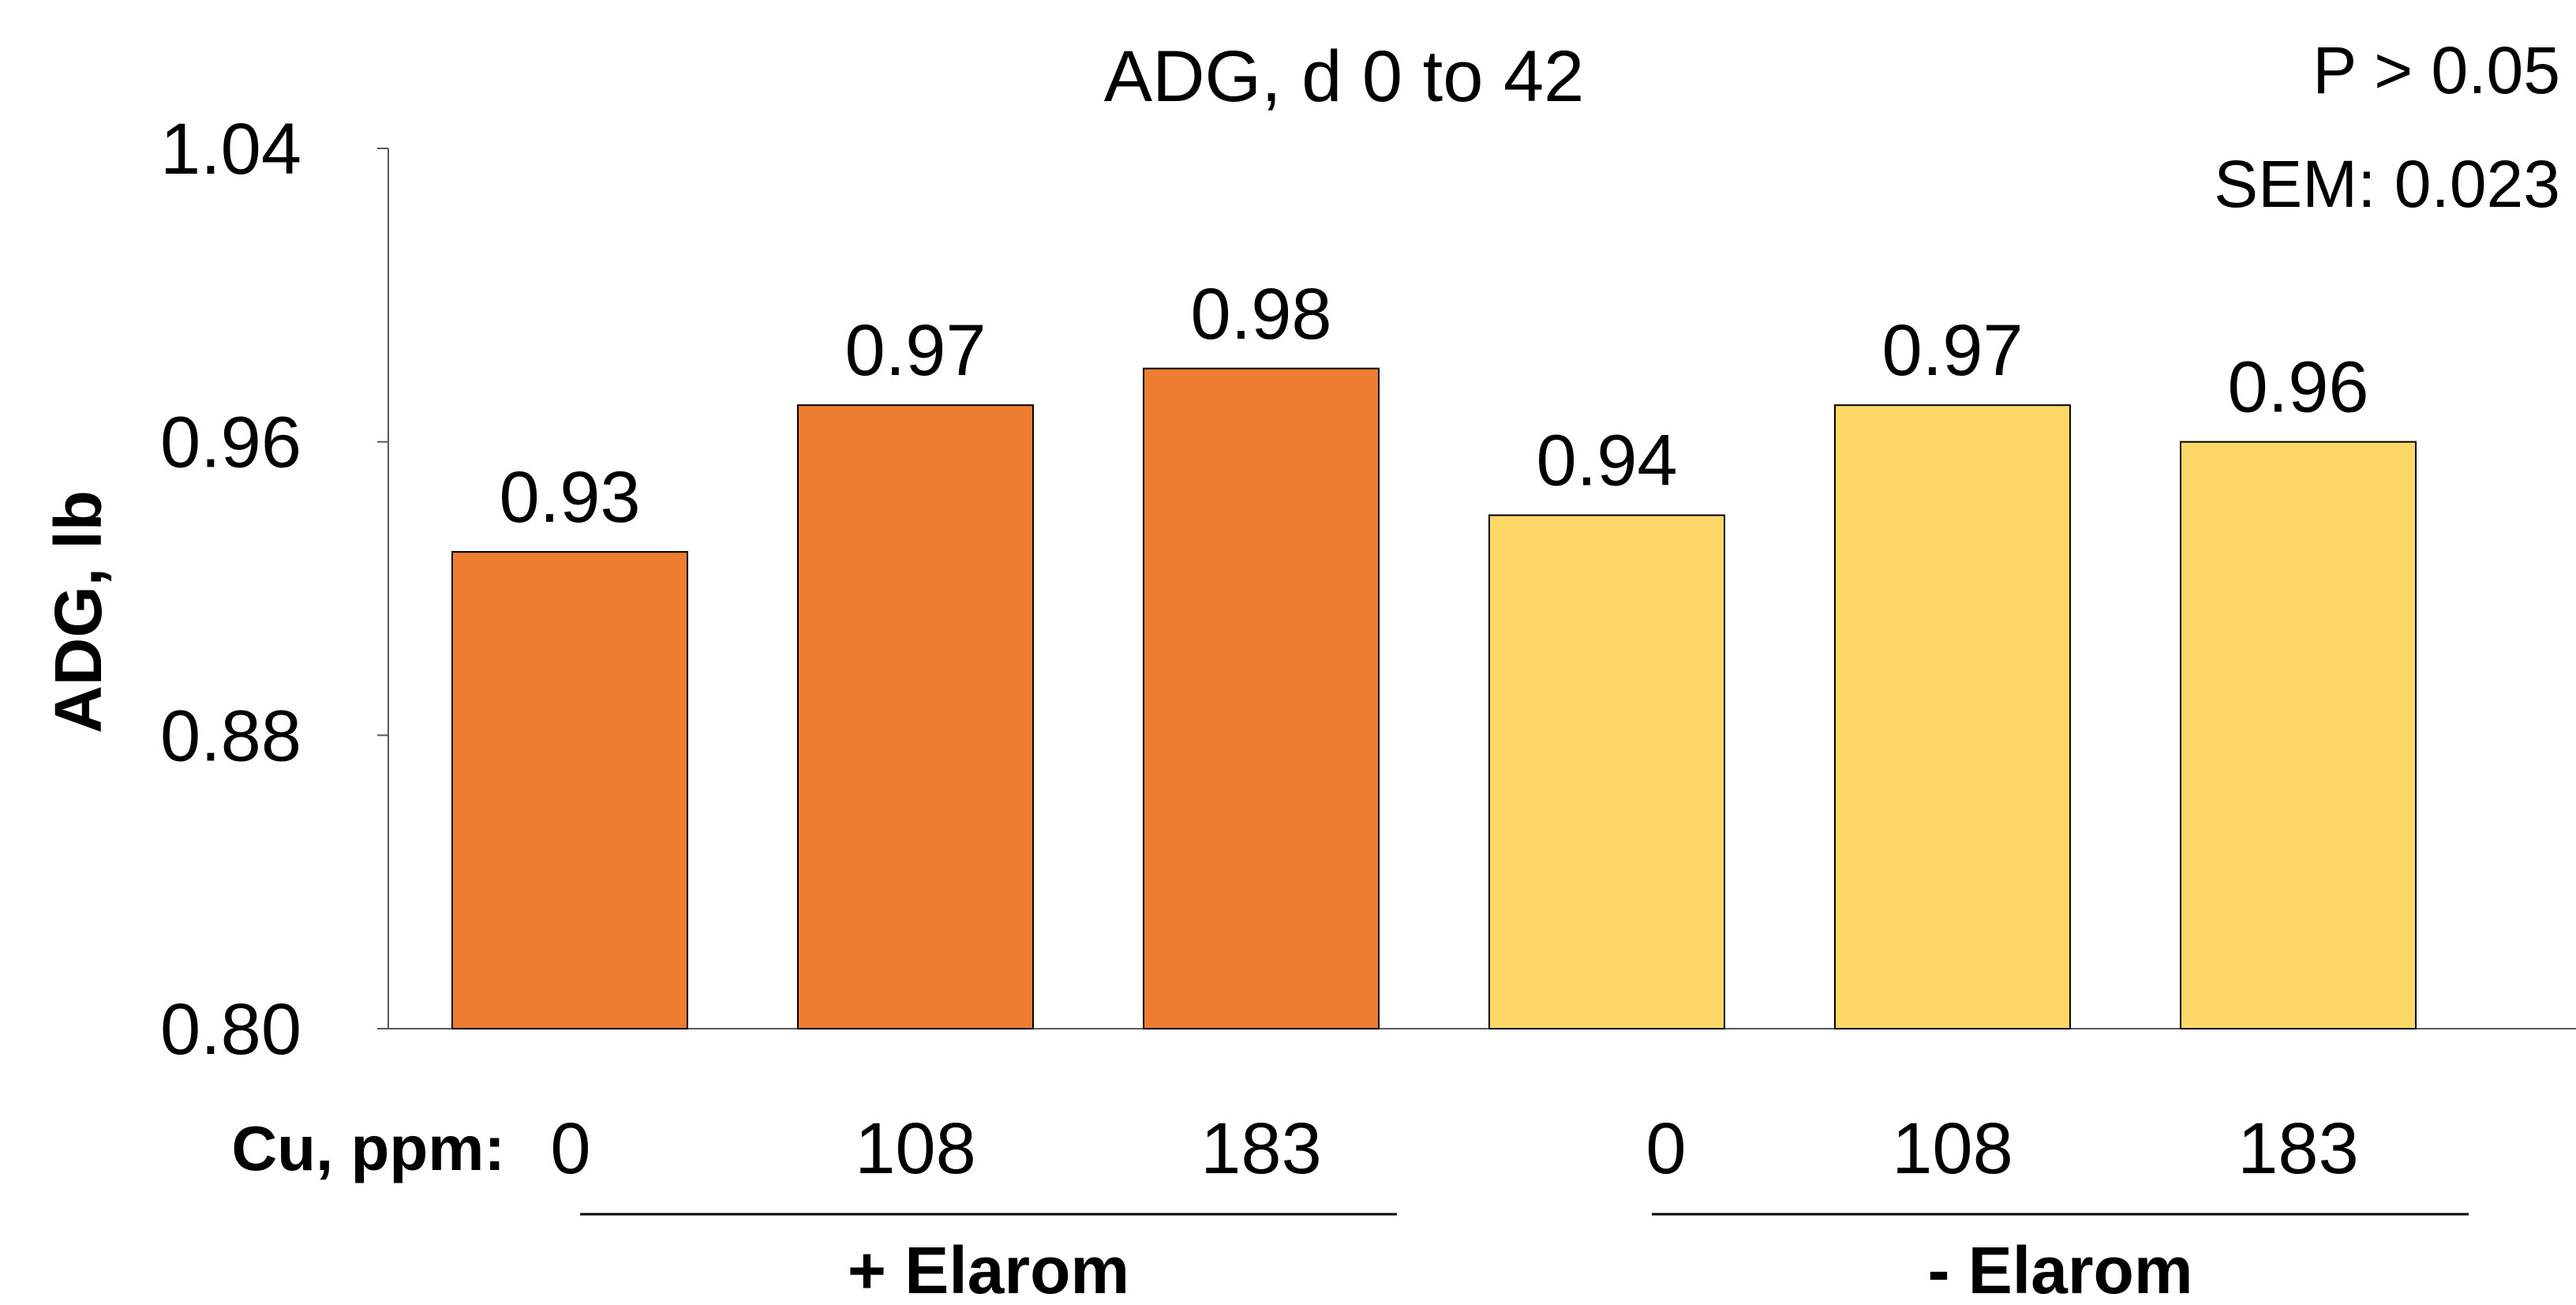 This screenshot has height=1305, width=2576. I want to click on y-tick-label: 0.80, so click(230, 1029).